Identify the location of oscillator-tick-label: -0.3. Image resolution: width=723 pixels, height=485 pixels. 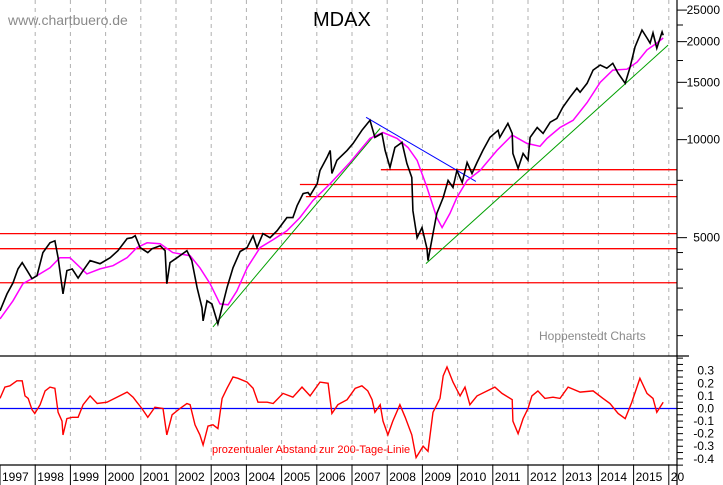
(703, 446).